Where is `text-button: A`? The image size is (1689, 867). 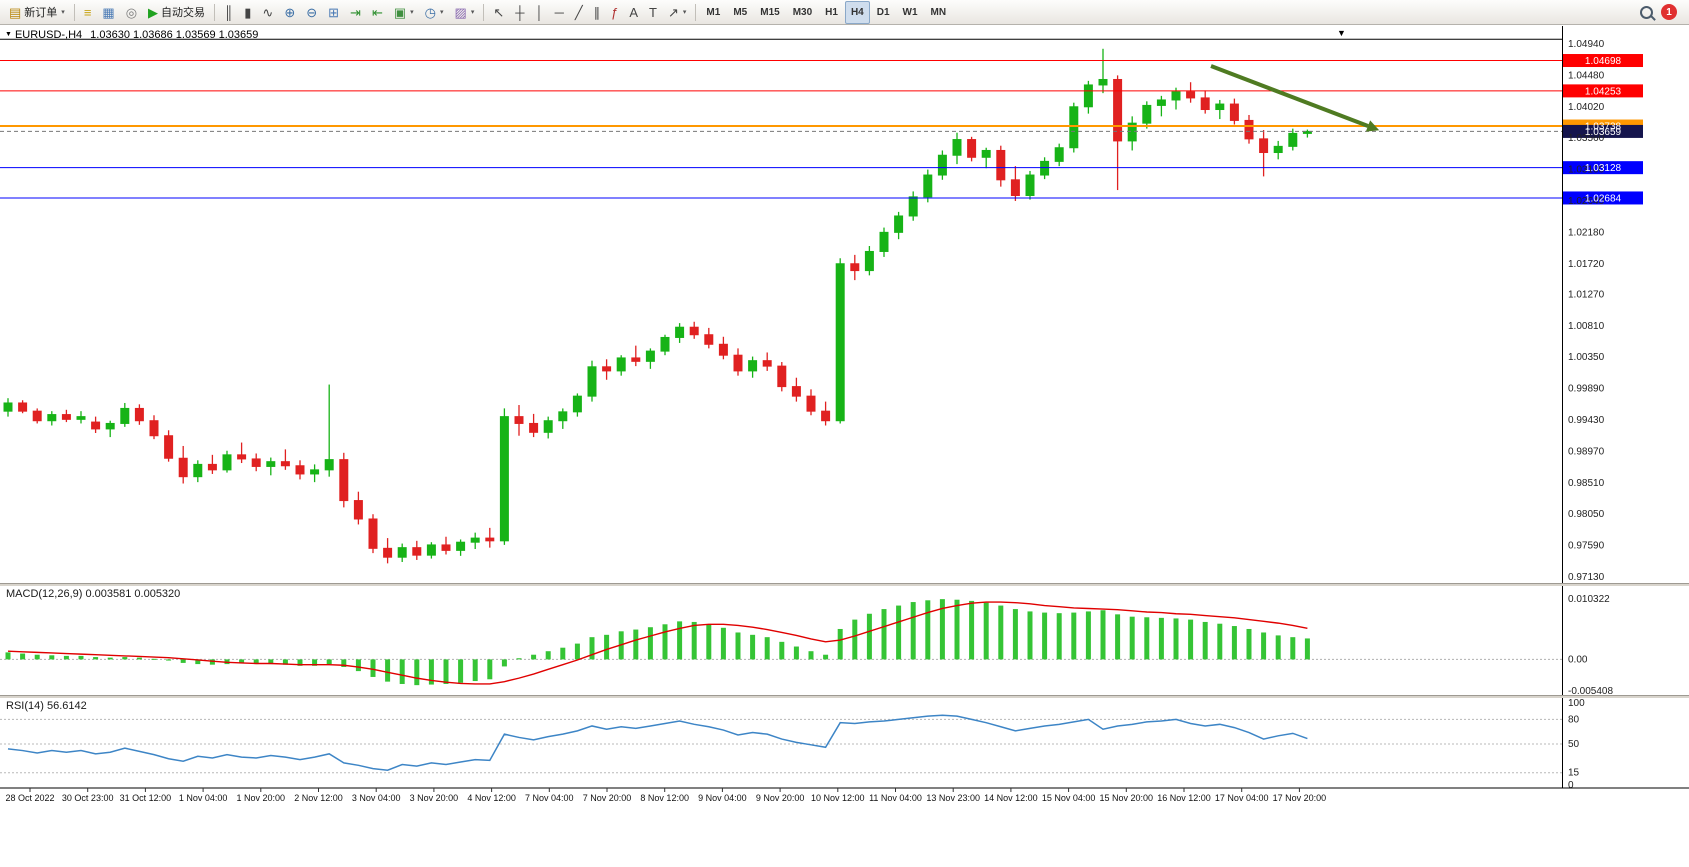 text-button: A is located at coordinates (633, 12).